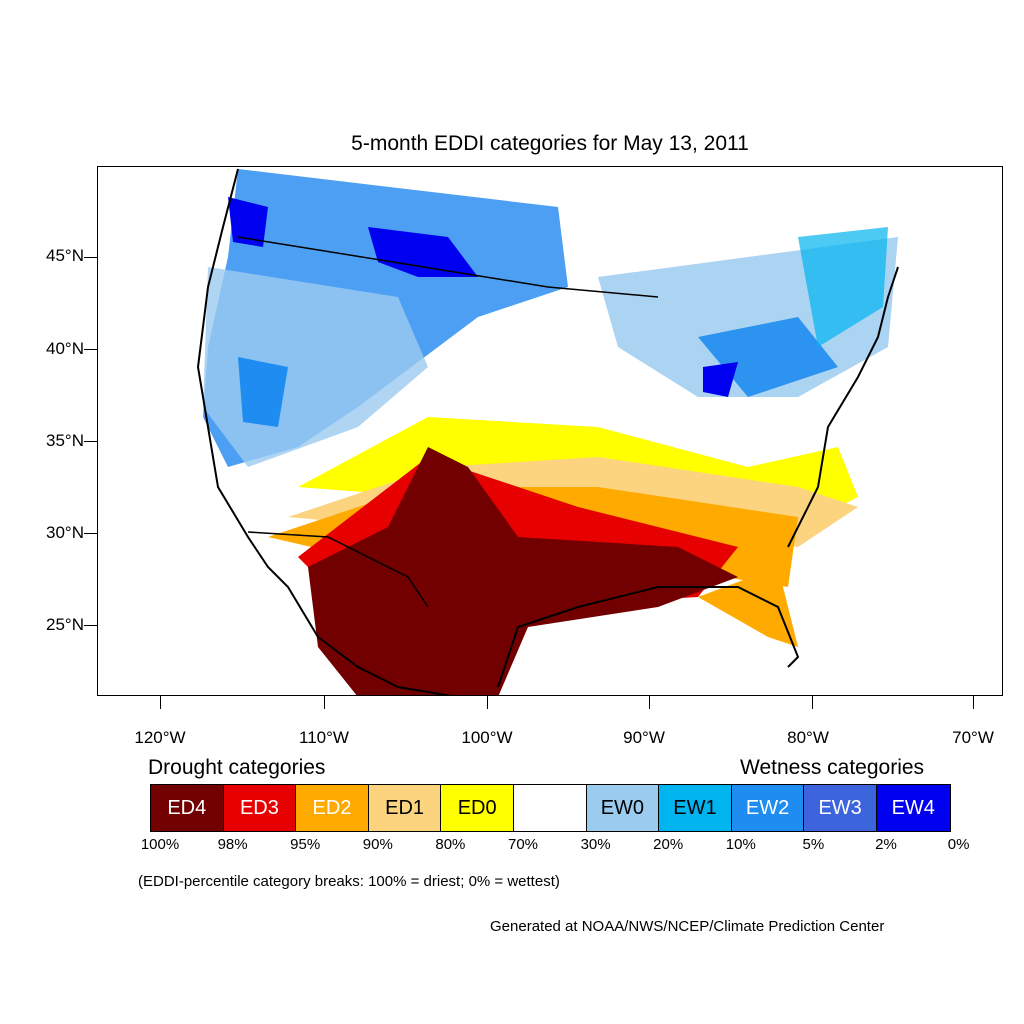 This screenshot has height=1024, width=1024. Describe the element at coordinates (886, 844) in the screenshot. I see `category-break-label: 2%` at that location.